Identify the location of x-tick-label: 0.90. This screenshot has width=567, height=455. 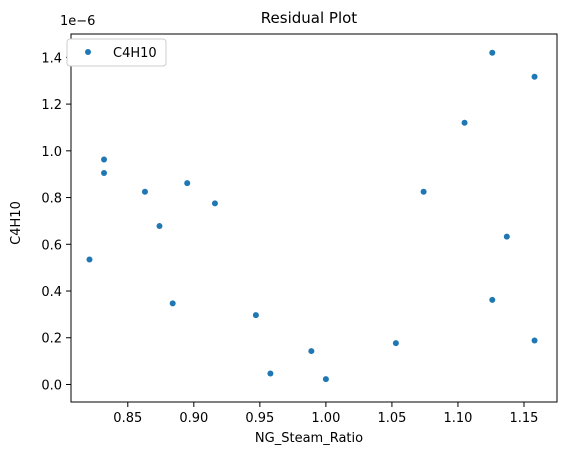
(193, 418).